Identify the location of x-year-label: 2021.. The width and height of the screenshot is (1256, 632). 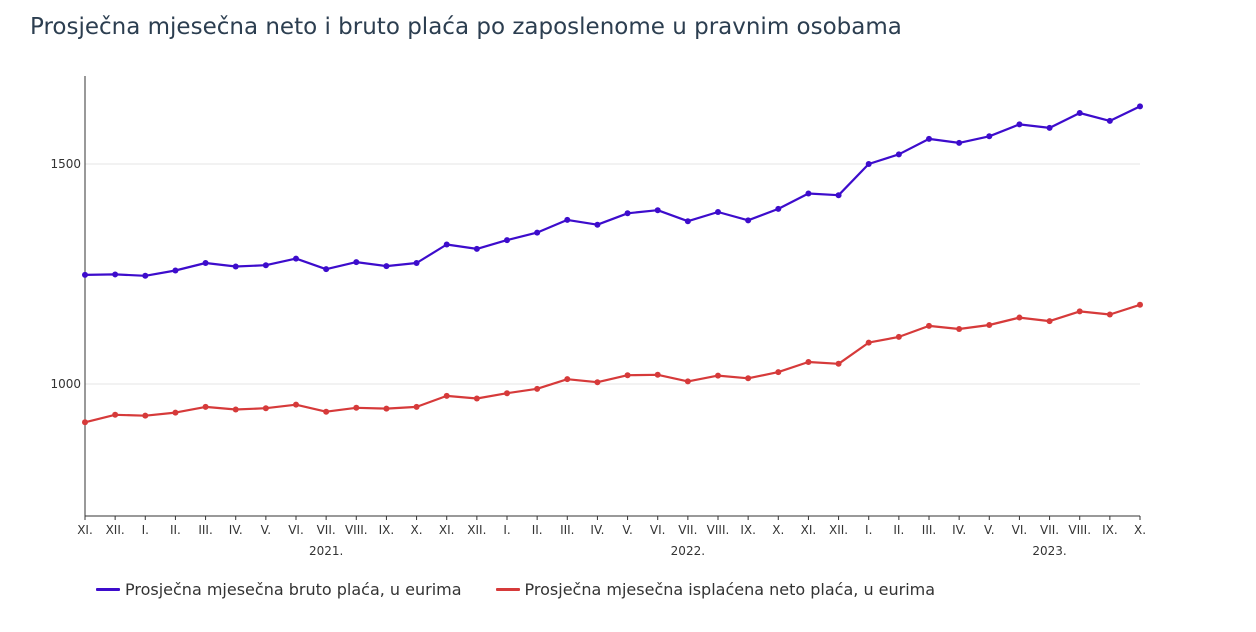
(326, 551).